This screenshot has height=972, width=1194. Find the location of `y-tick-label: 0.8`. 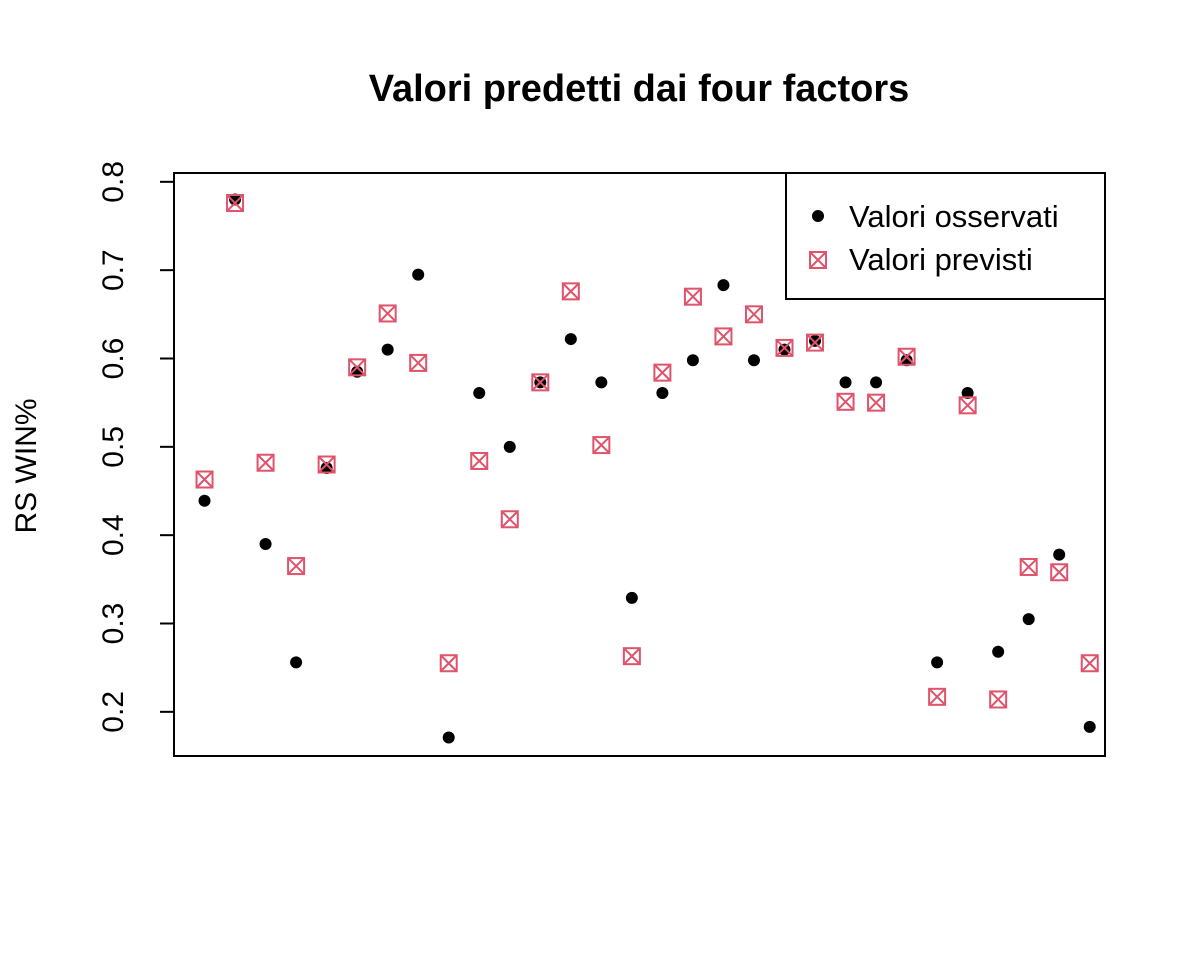

y-tick-label: 0.8 is located at coordinates (113, 182).